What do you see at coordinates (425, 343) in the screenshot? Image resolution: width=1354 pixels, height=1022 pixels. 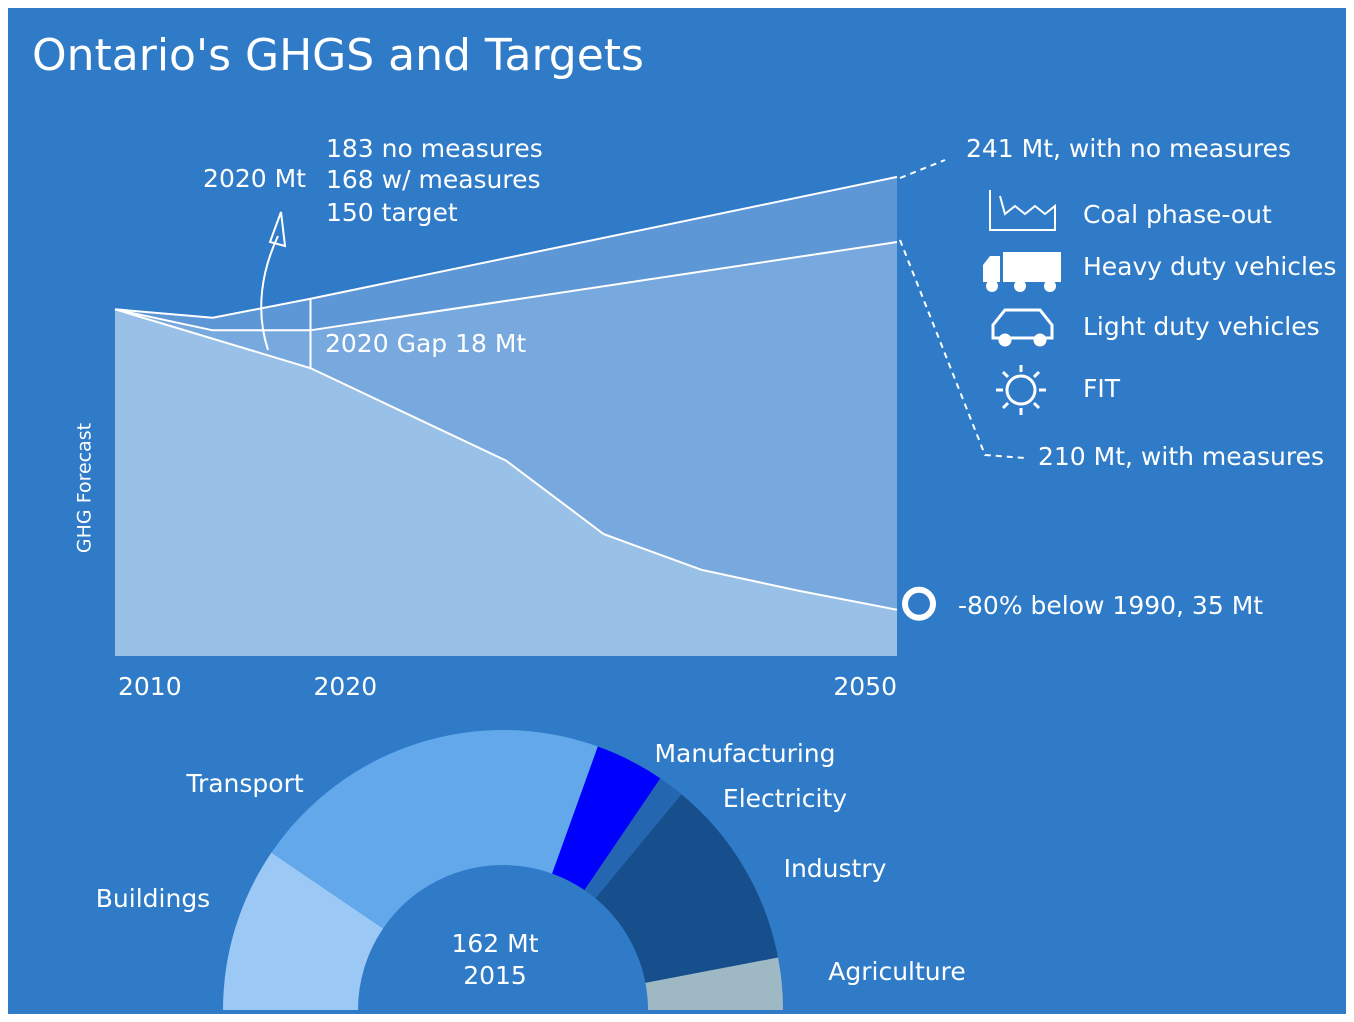 I see `annotation: 2020 Gap 18 Mt` at bounding box center [425, 343].